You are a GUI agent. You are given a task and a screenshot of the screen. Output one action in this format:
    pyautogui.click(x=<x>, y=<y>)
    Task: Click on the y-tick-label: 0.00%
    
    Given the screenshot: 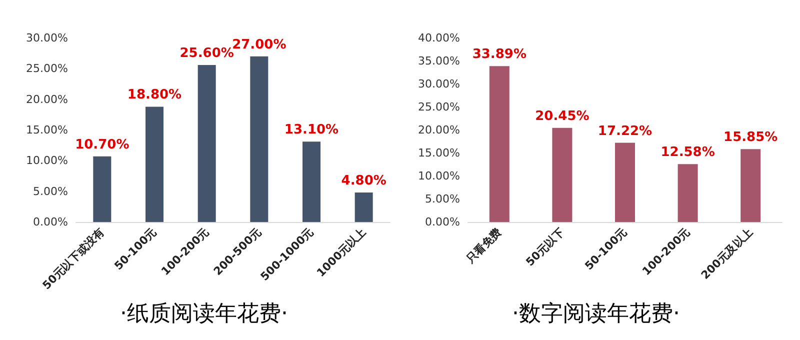 What is the action you would take?
    pyautogui.click(x=442, y=222)
    